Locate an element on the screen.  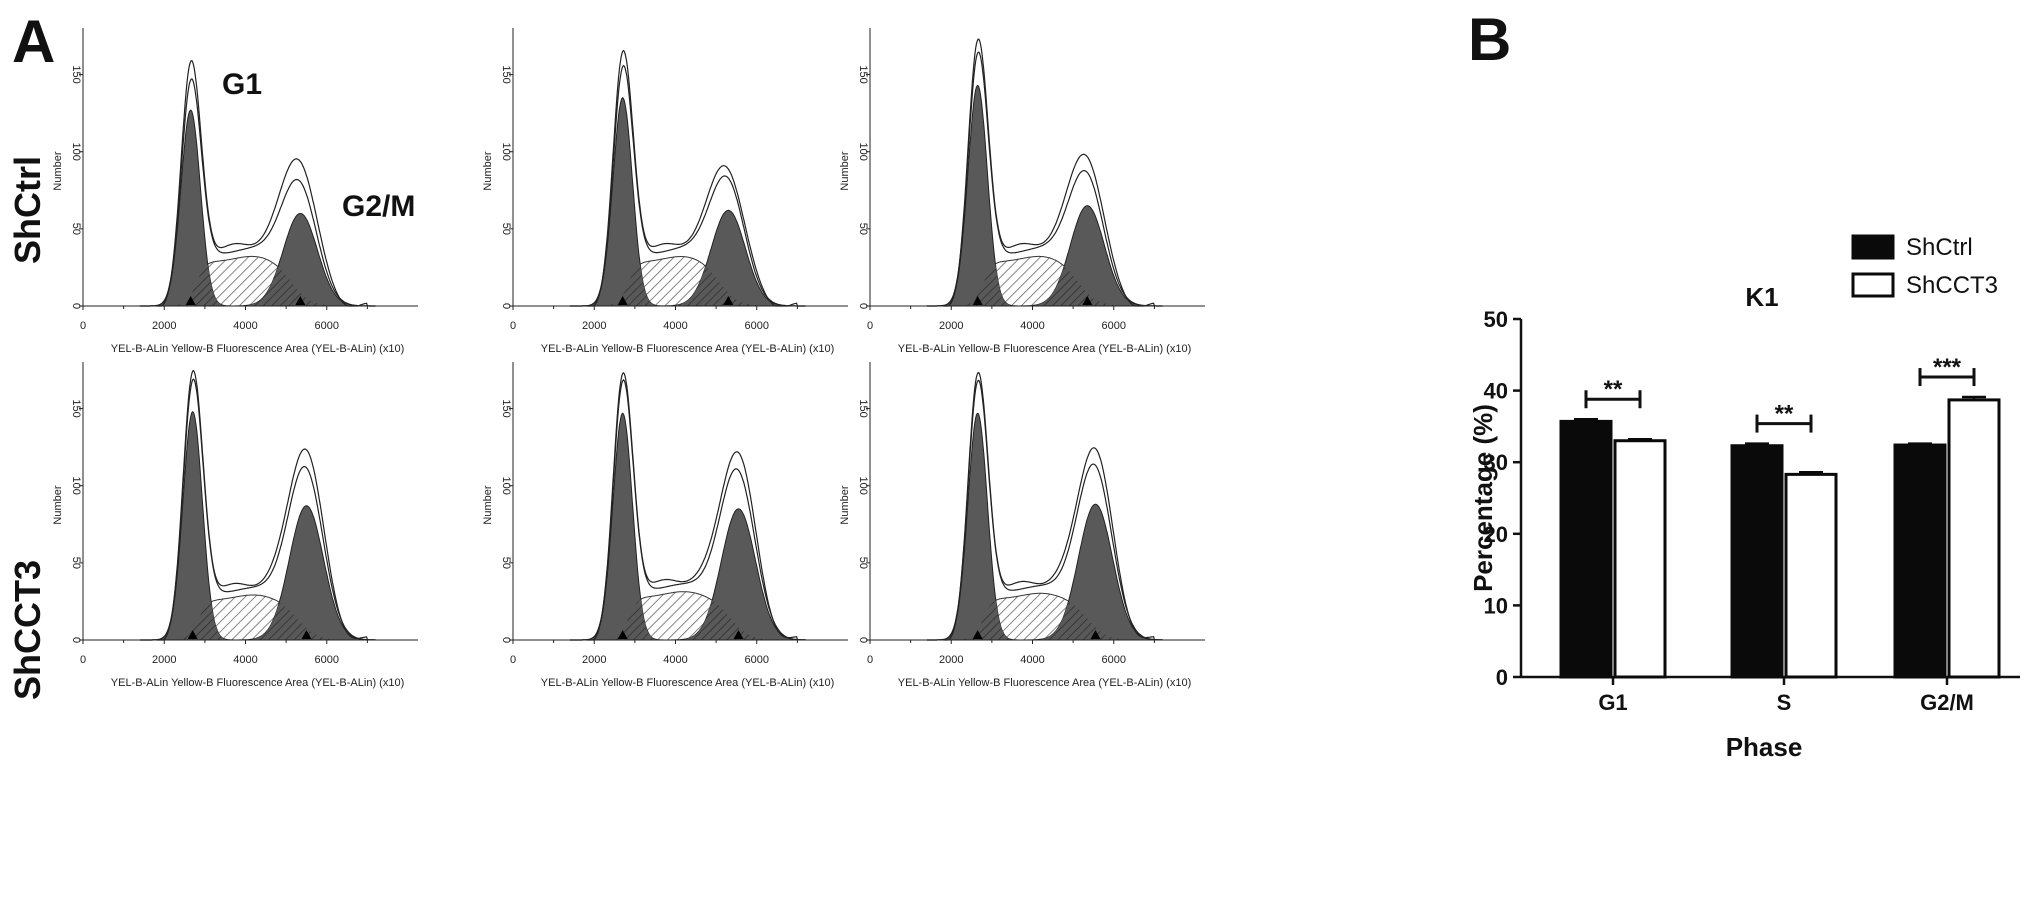
x-tick-label: S is located at coordinates (1784, 702).